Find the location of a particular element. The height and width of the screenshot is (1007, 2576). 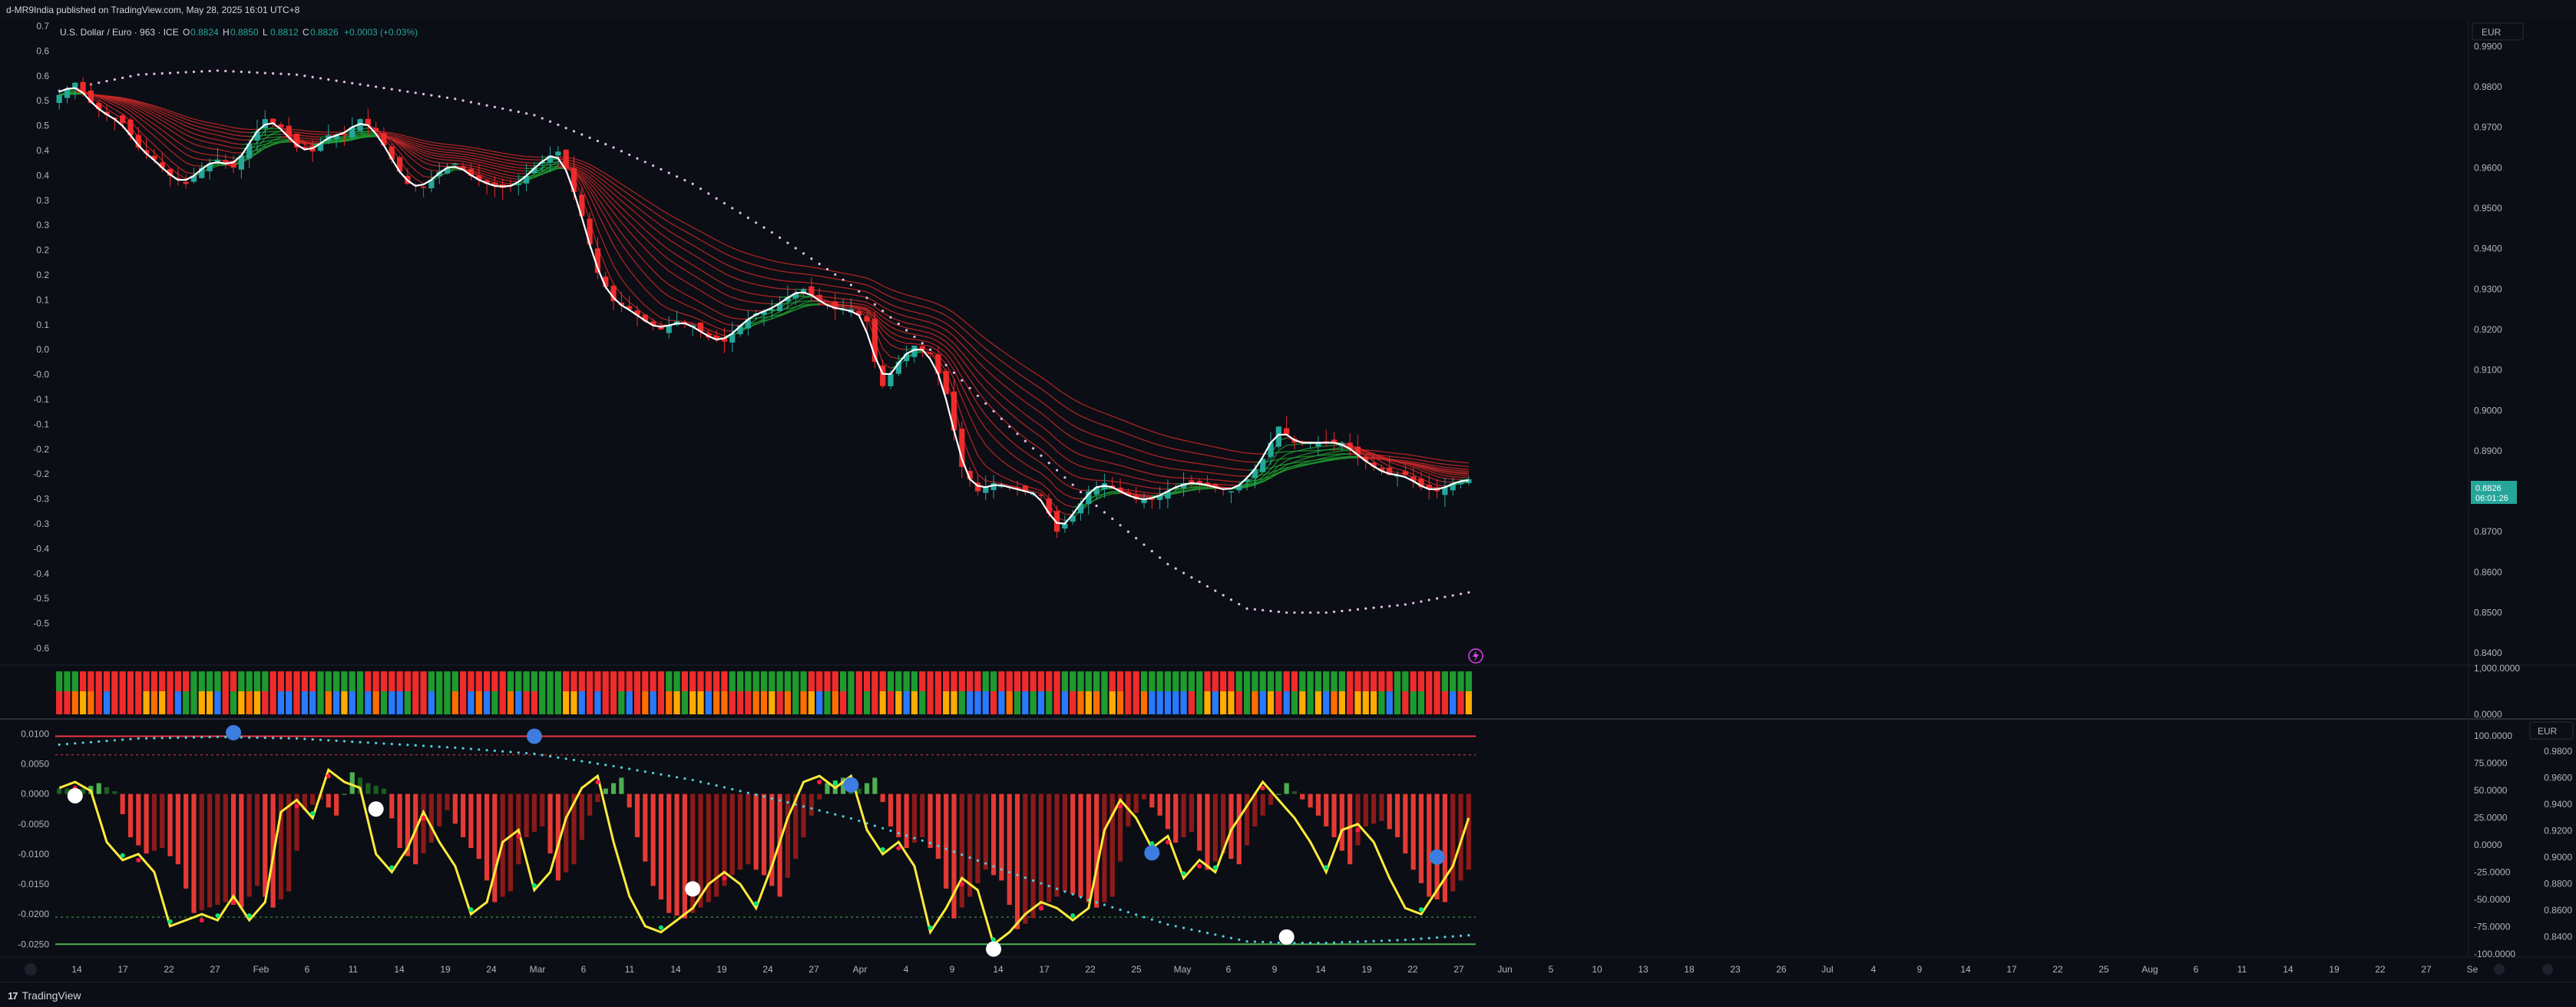

left-axis-tick: 0.6 is located at coordinates (42, 50).